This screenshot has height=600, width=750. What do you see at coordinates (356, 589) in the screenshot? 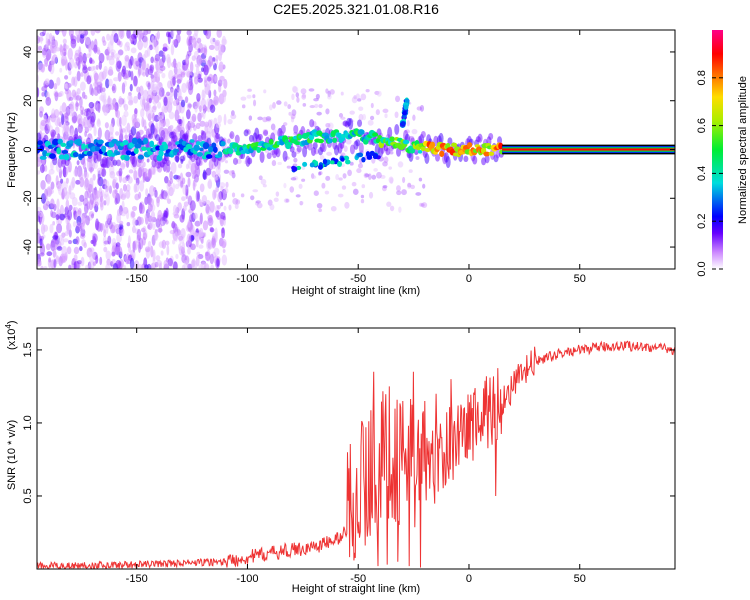
I see `snr-x-label: Height of straight line (km)` at bounding box center [356, 589].